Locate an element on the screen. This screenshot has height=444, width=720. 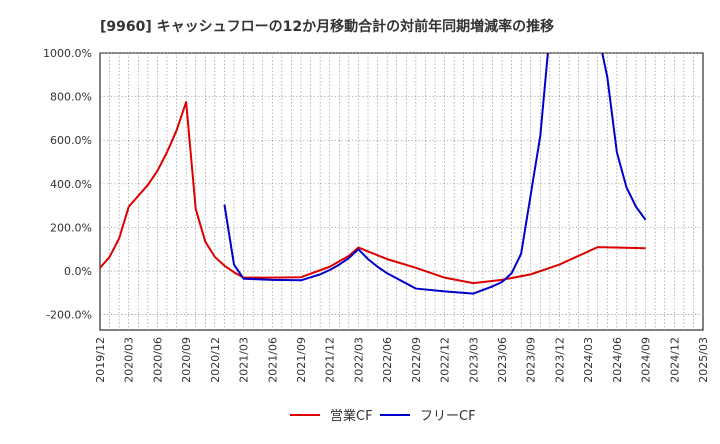
x-tick-label: 2020/06 is located at coordinates (157, 360).